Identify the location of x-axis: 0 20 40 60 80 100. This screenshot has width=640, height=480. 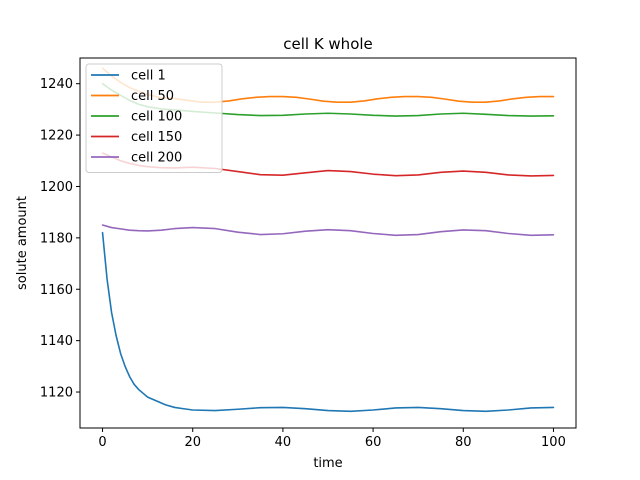
(332, 439).